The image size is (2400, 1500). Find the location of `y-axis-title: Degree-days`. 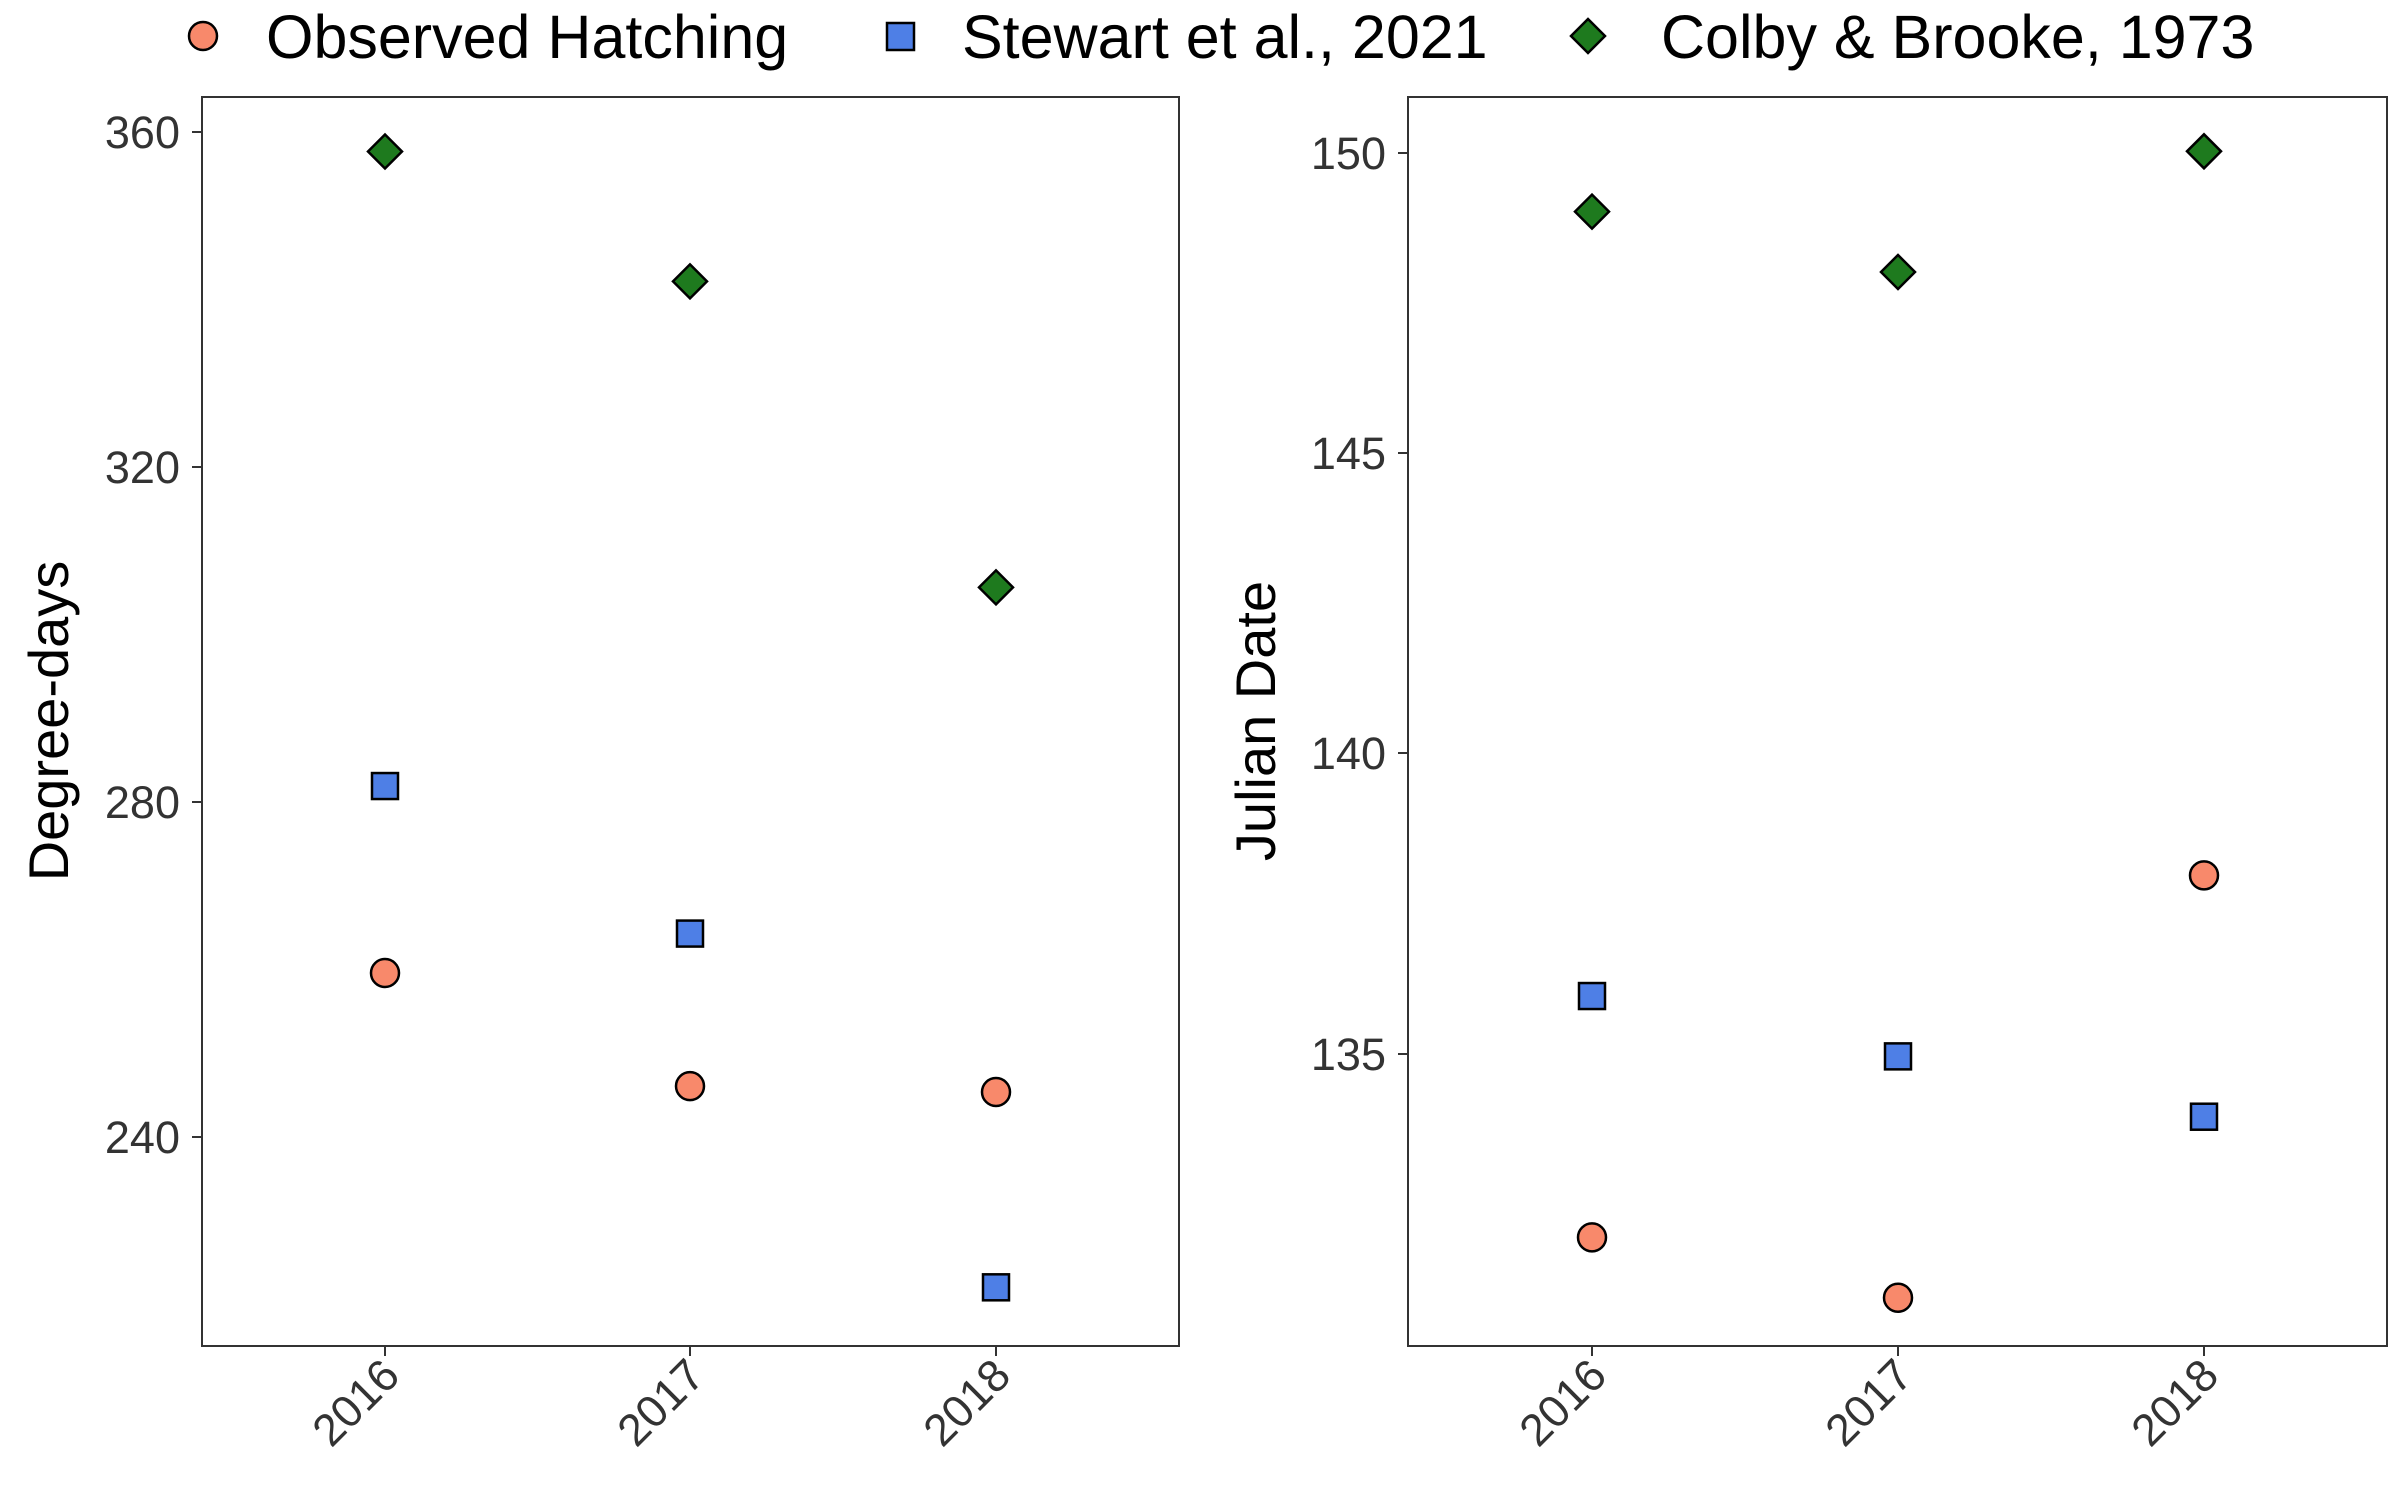

y-axis-title: Degree-days is located at coordinates (48, 721).